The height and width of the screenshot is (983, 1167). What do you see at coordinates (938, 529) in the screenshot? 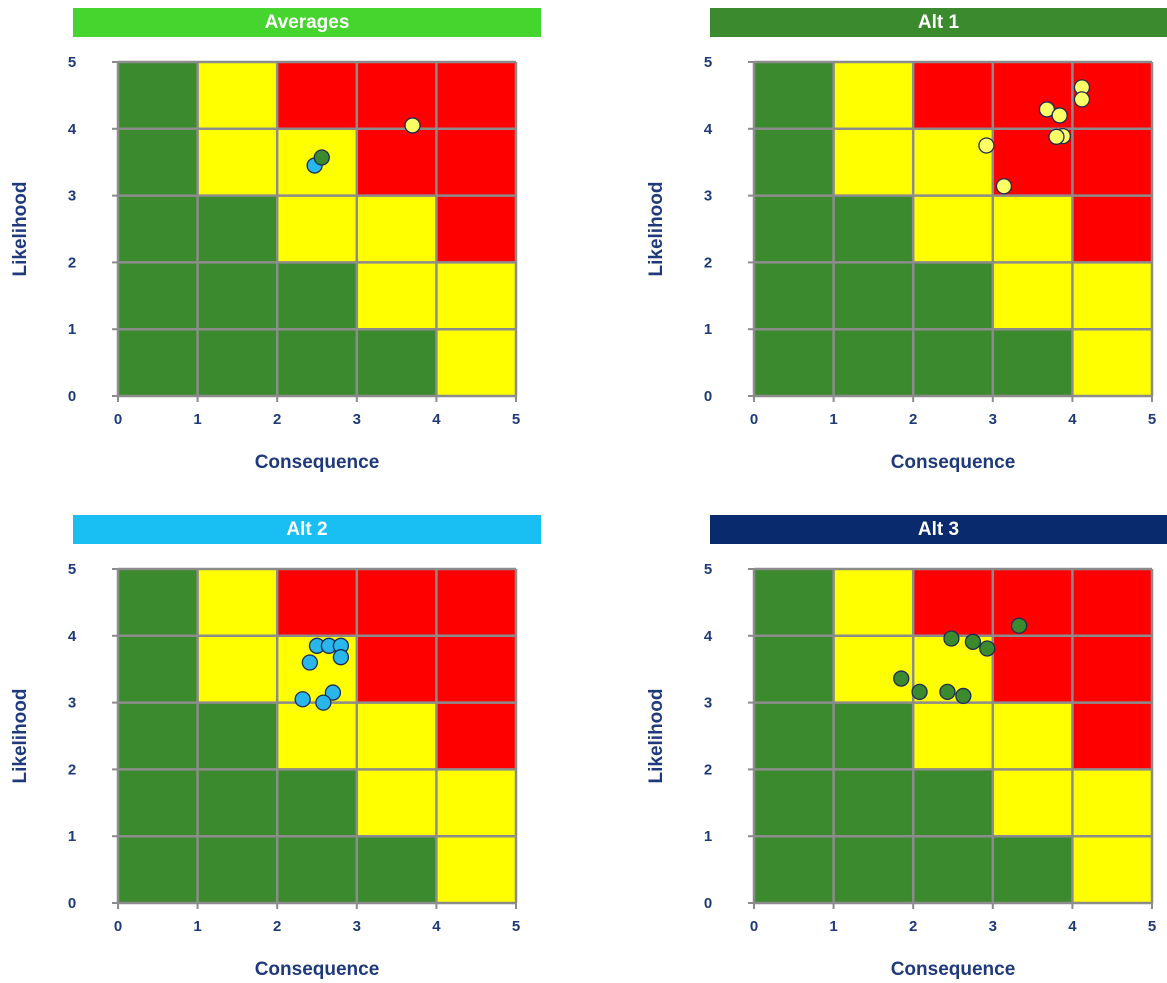
I see `chart-title-banner: Alt 3` at bounding box center [938, 529].